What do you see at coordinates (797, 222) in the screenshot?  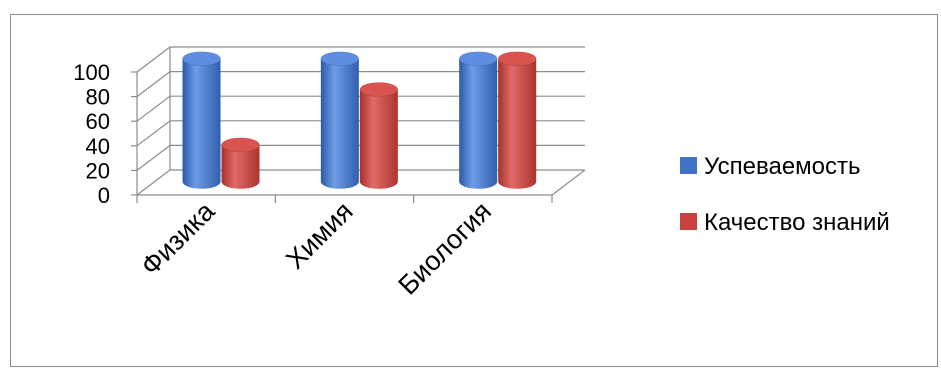 I see `legend-label: Качество знаний` at bounding box center [797, 222].